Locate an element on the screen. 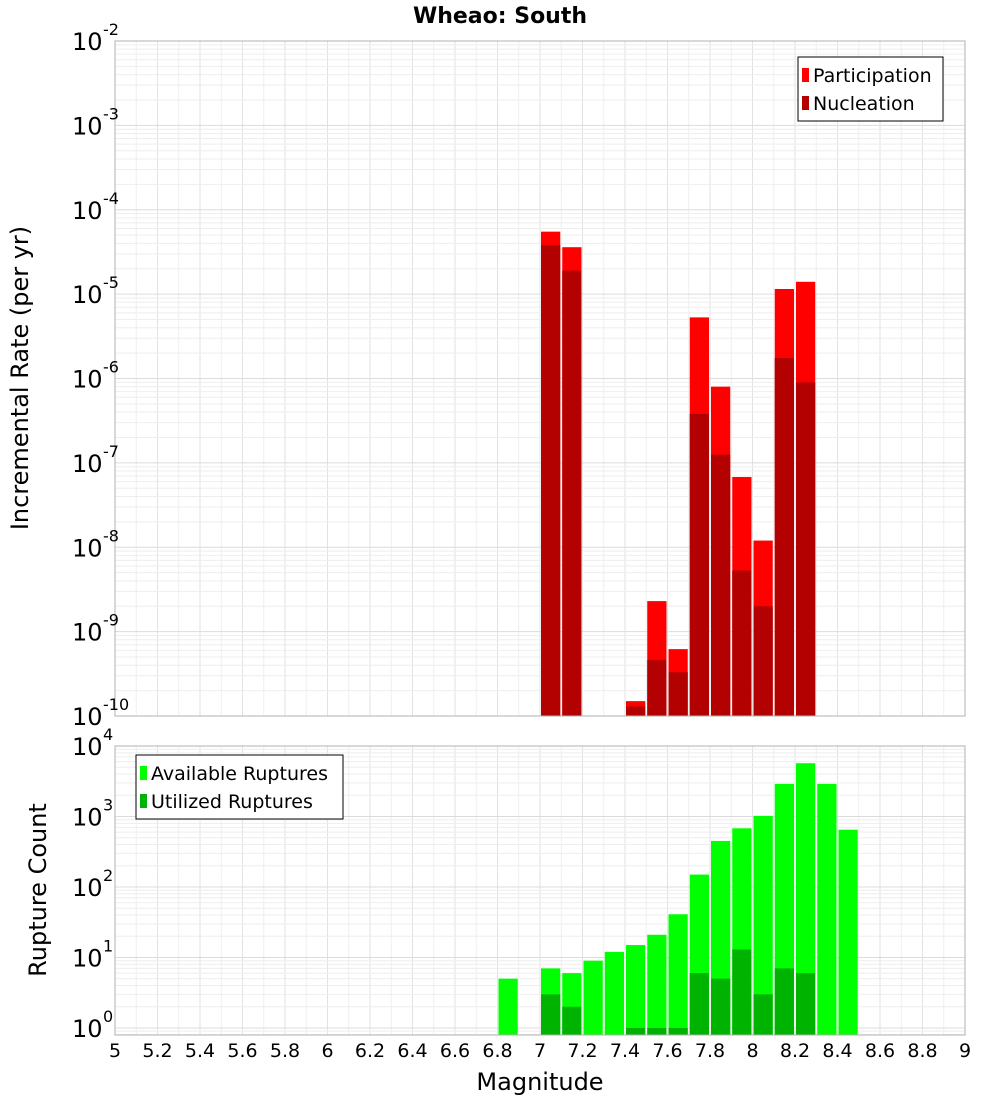 The width and height of the screenshot is (1000, 1104). x-tick-label: 6.8 is located at coordinates (497, 1051).